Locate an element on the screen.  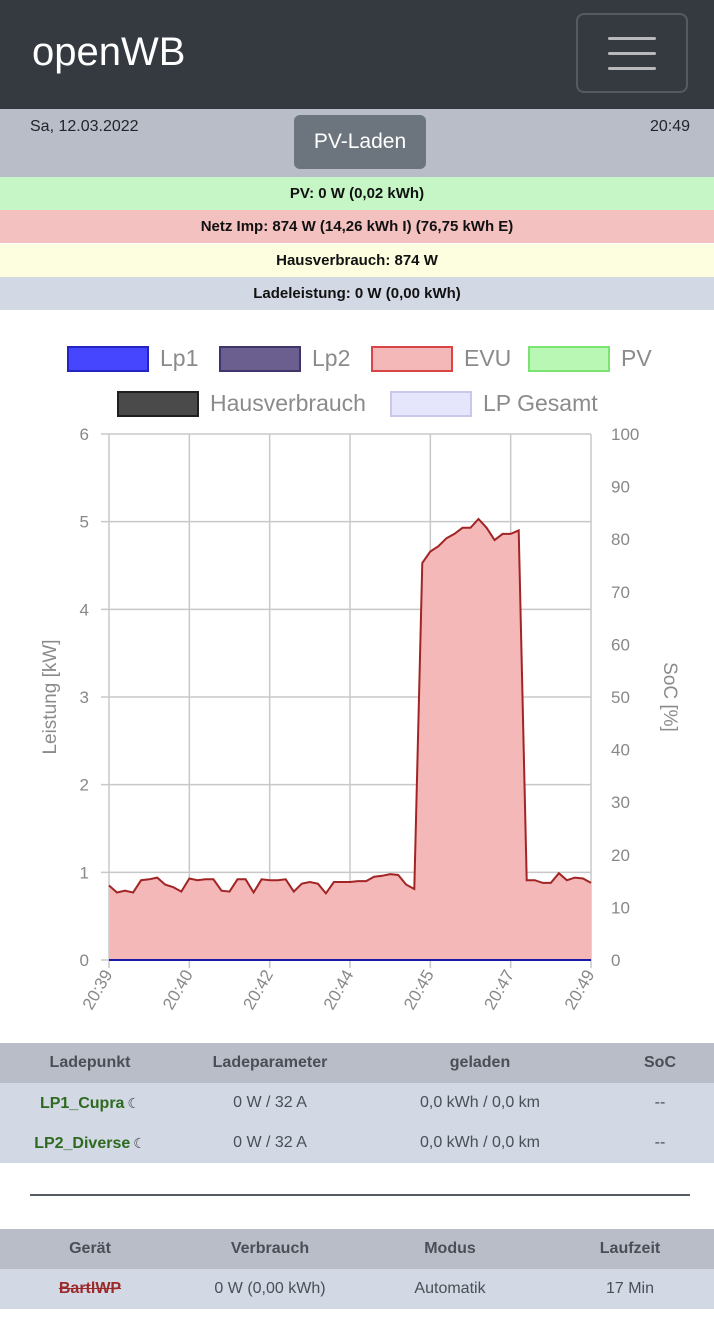
x-tick-label: 20:45 is located at coordinates (419, 990).